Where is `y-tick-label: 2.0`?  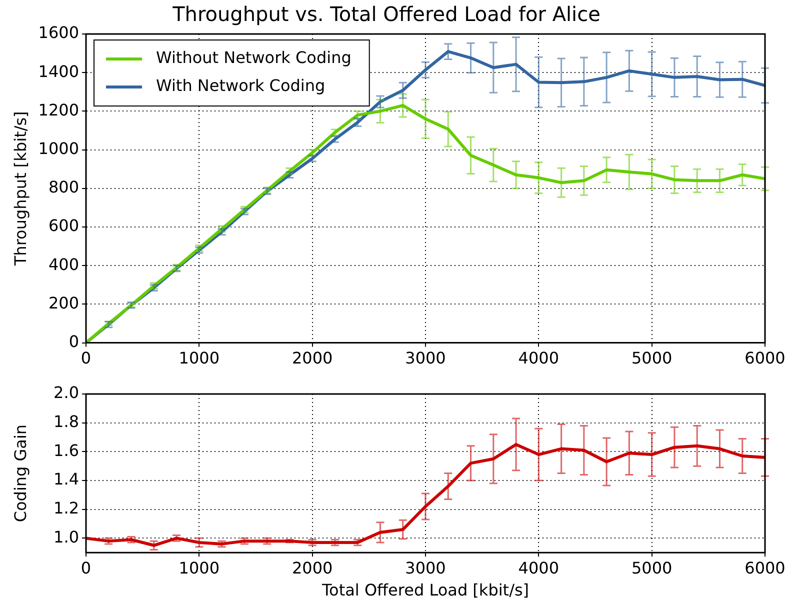 y-tick-label: 2.0 is located at coordinates (66, 392).